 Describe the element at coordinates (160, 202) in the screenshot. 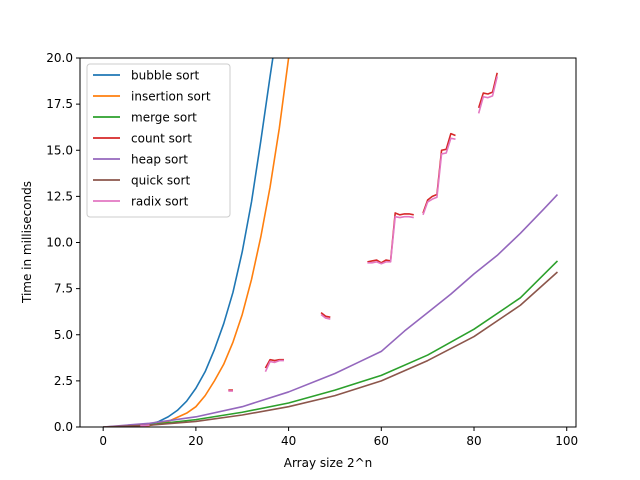

I see `legend-label-radix-sort: radix sort` at that location.